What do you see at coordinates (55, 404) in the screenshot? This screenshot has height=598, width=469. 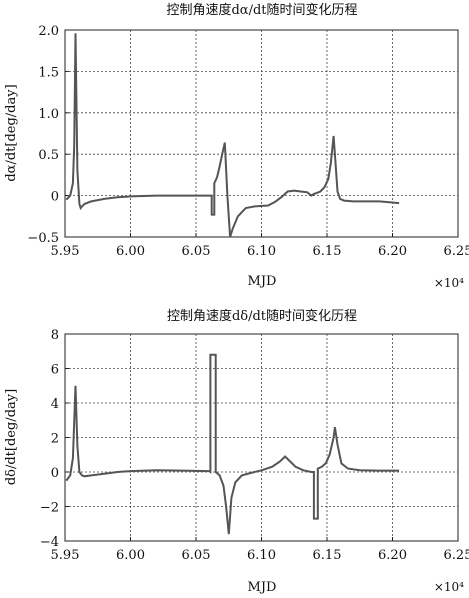 I see `y-tick-label: 4` at bounding box center [55, 404].